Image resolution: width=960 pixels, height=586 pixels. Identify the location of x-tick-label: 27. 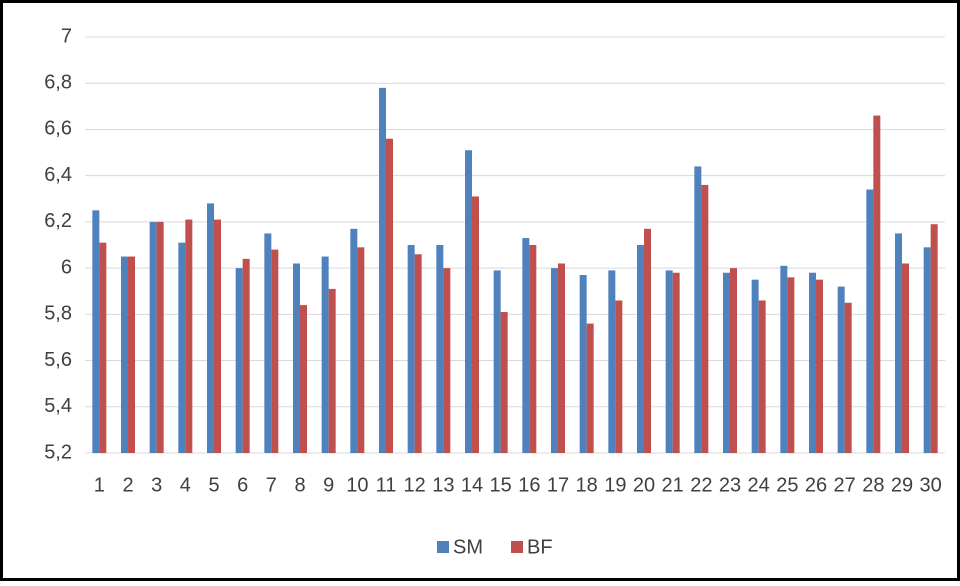
(845, 485).